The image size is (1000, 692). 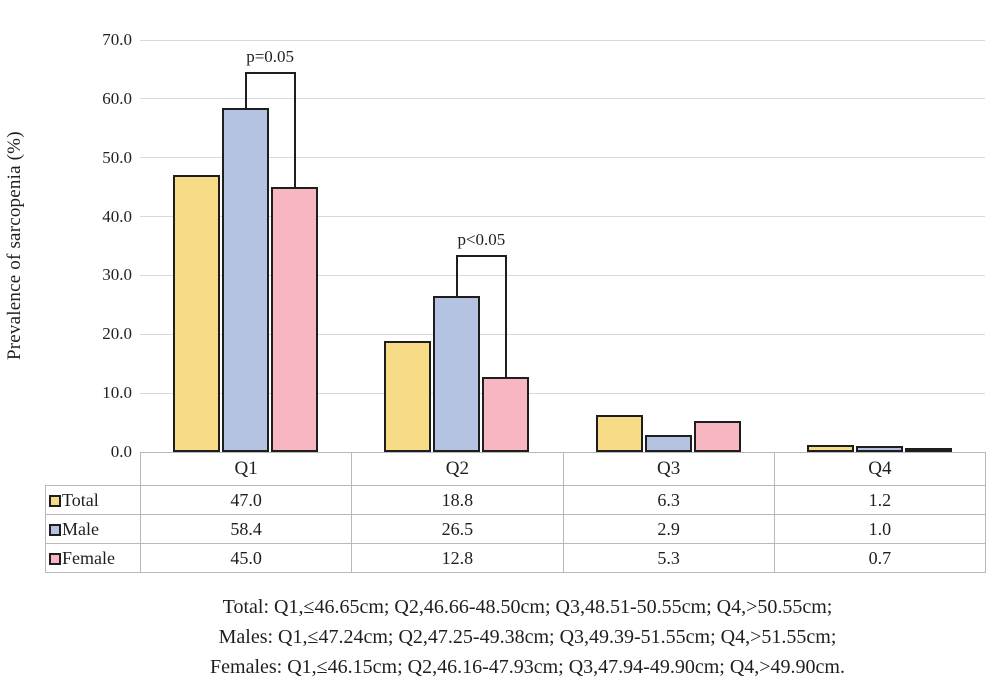 What do you see at coordinates (117, 393) in the screenshot?
I see `y-tick-label: 10.0` at bounding box center [117, 393].